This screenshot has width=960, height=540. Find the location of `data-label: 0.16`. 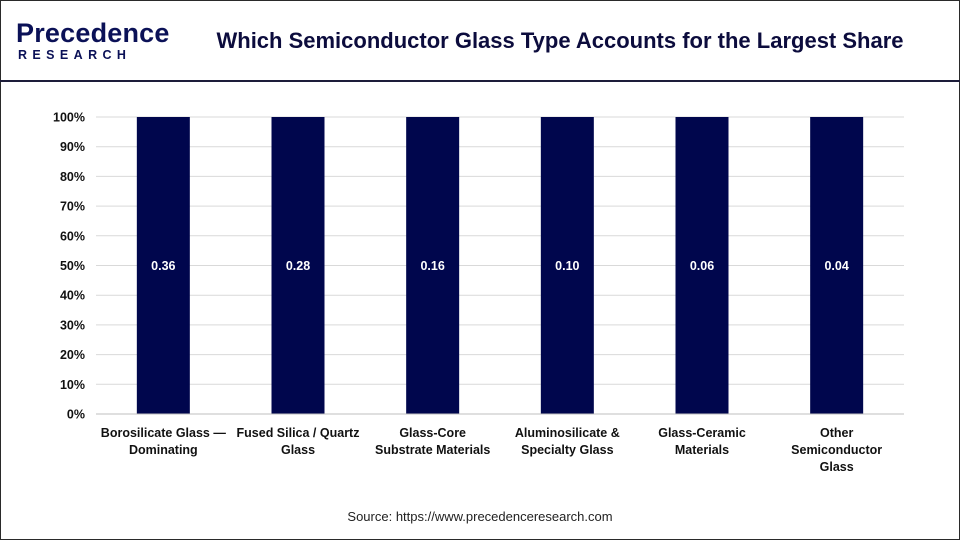

data-label: 0.16 is located at coordinates (432, 266).